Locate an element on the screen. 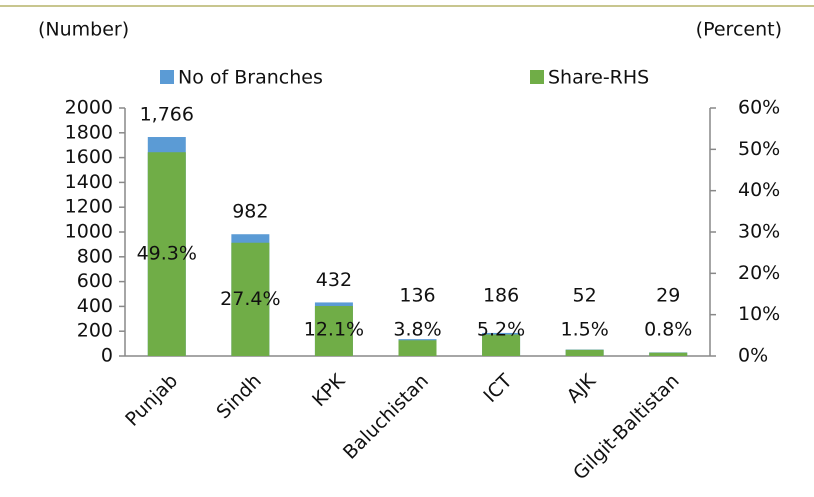 The height and width of the screenshot is (497, 814). y-tick-label: 0 is located at coordinates (107, 356).